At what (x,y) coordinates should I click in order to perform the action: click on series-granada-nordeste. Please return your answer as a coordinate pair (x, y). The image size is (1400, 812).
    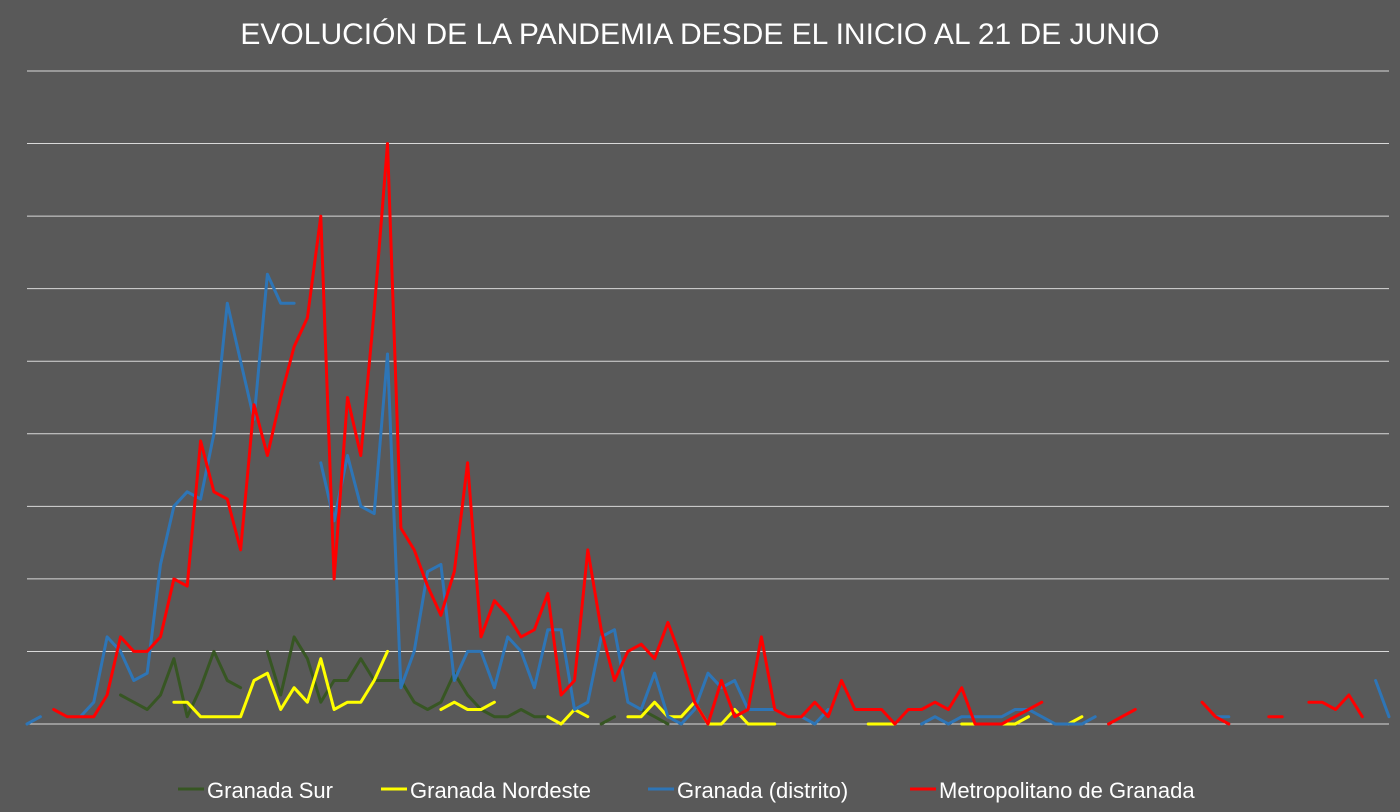
    Looking at the image, I should click on (628, 687).